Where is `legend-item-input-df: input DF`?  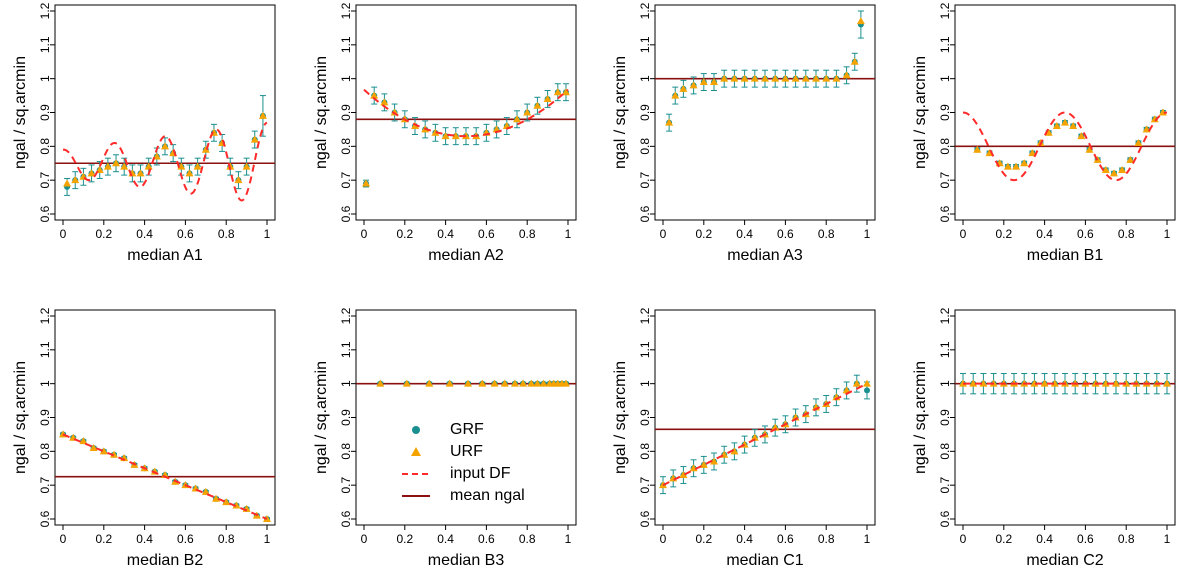
legend-item-input-df: input DF is located at coordinates (456, 473).